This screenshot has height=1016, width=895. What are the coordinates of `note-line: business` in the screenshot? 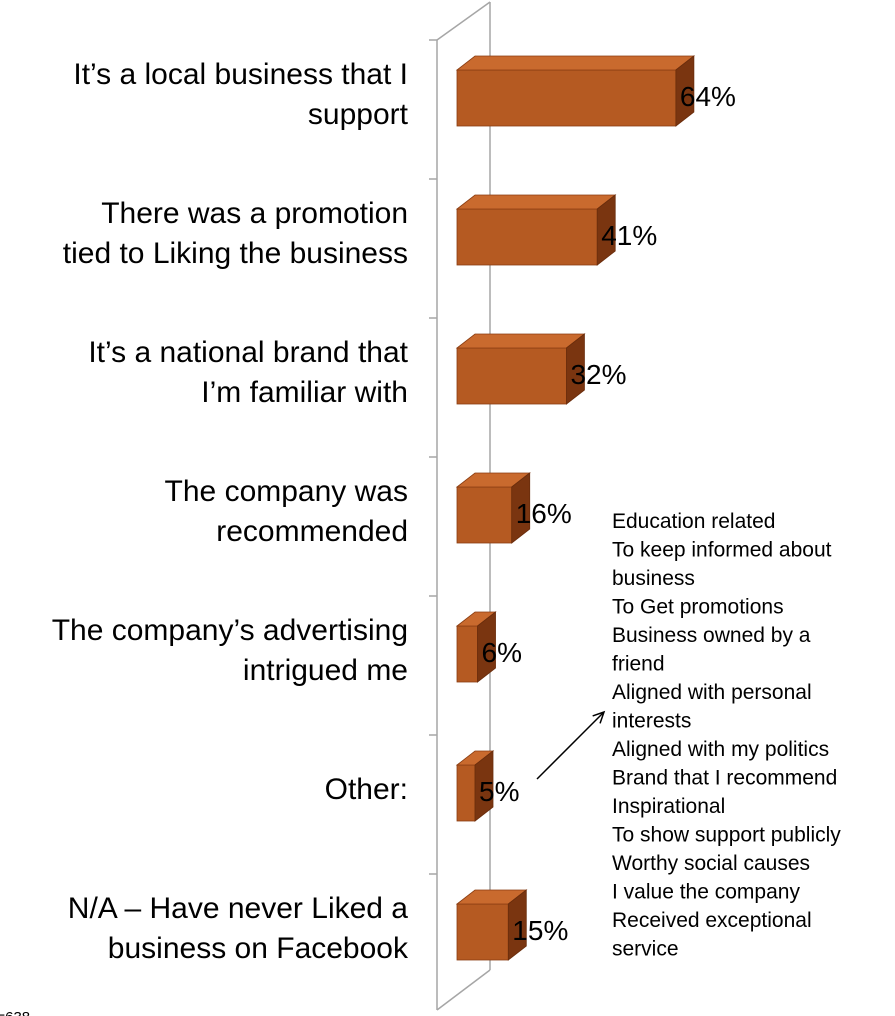 It's located at (653, 578).